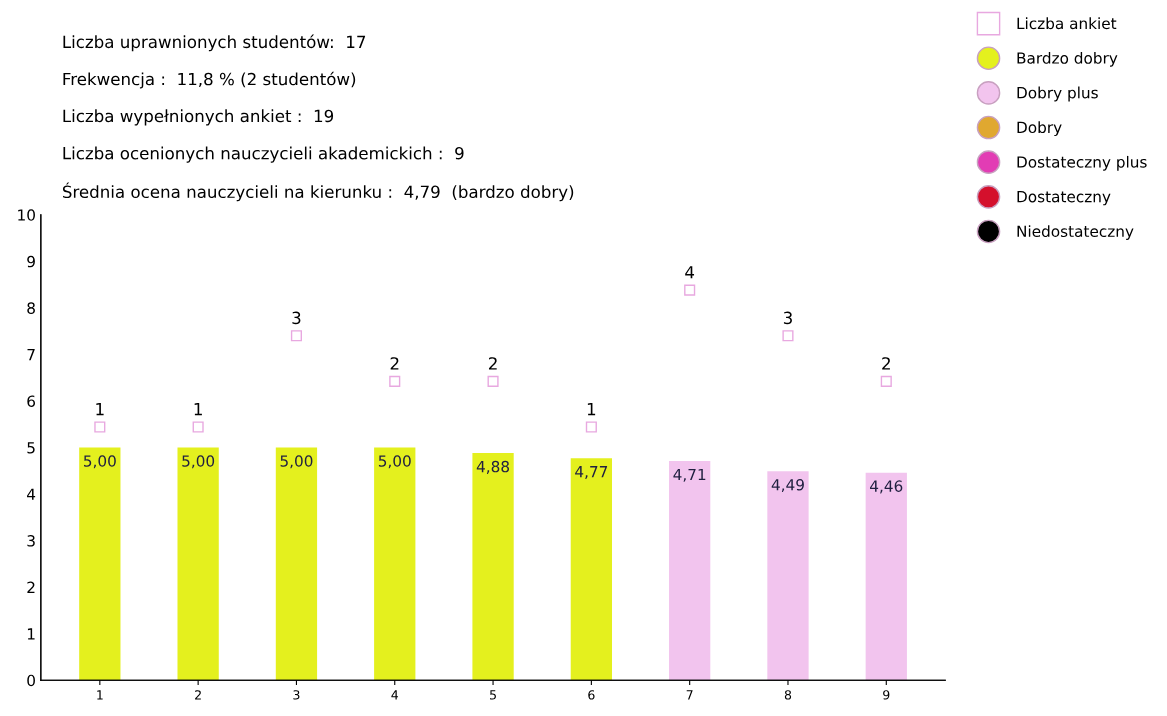  What do you see at coordinates (1082, 163) in the screenshot?
I see `legend-label: Dostateczny plus` at bounding box center [1082, 163].